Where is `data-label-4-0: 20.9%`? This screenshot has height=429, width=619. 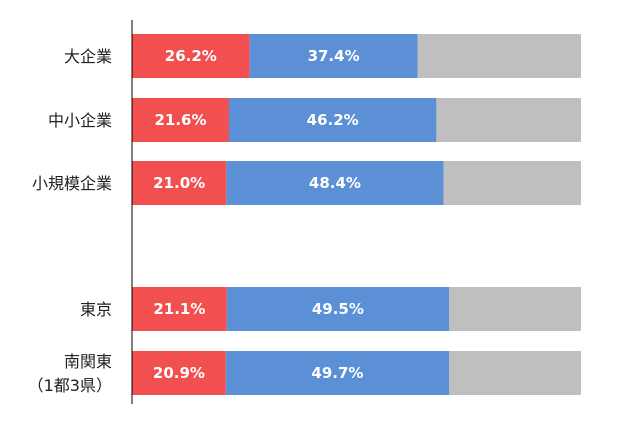
data-label-4-0: 20.9% is located at coordinates (179, 373).